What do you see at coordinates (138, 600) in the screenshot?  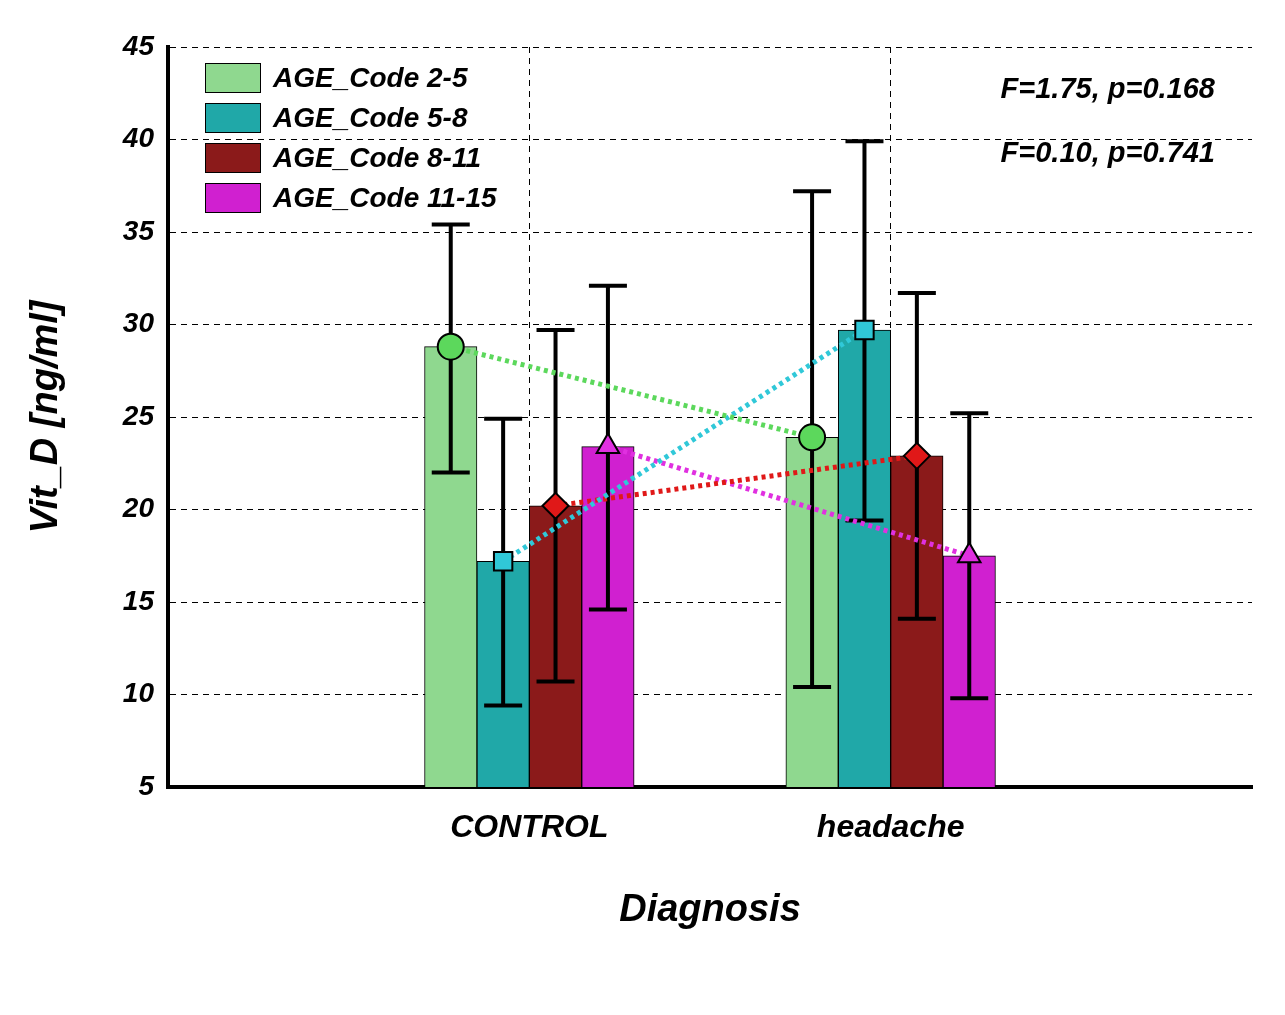 I see `y-tick-label: 15` at bounding box center [138, 600].